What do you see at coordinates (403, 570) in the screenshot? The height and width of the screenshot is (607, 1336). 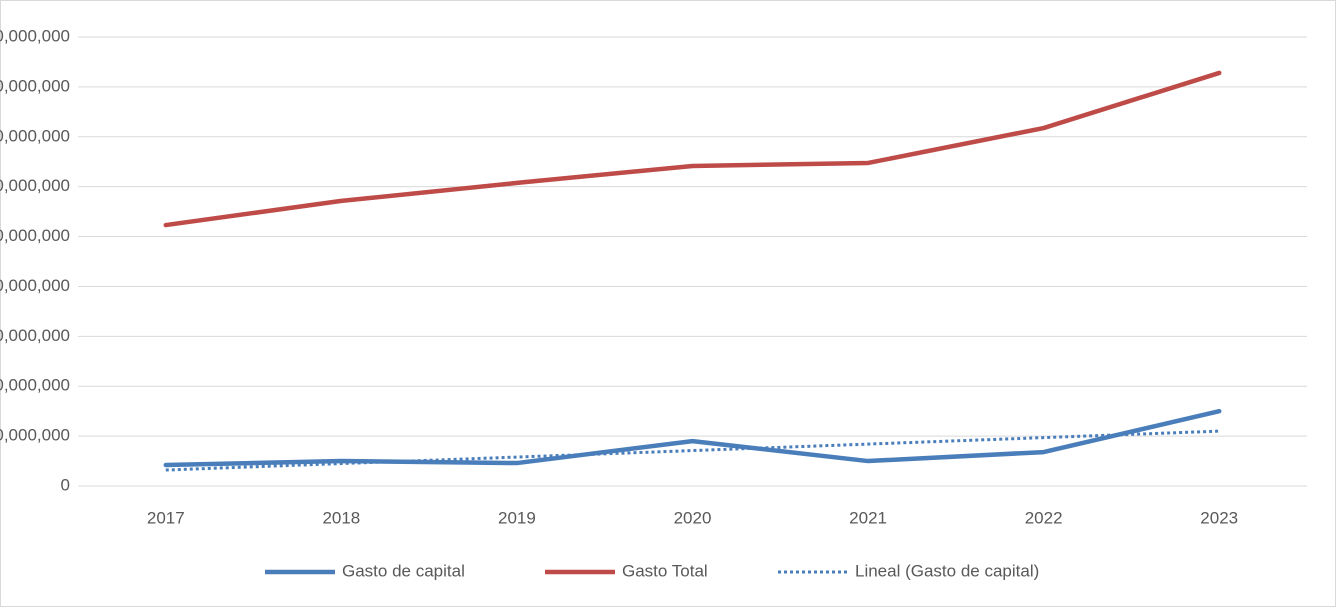 I see `legend-label: Gasto de capital` at bounding box center [403, 570].